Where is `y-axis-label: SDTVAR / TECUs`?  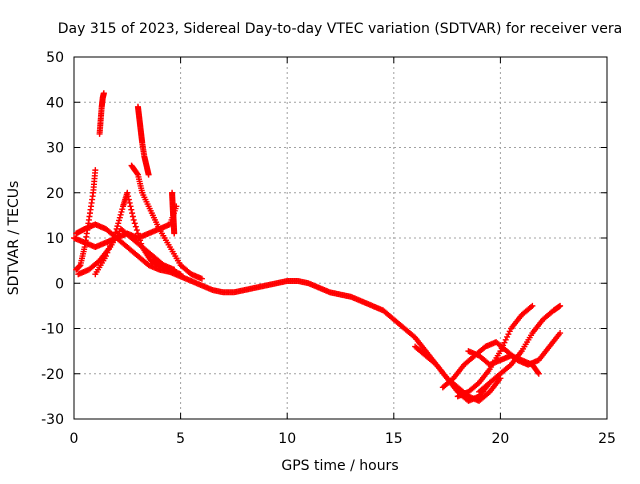 y-axis-label: SDTVAR / TECUs is located at coordinates (14, 238).